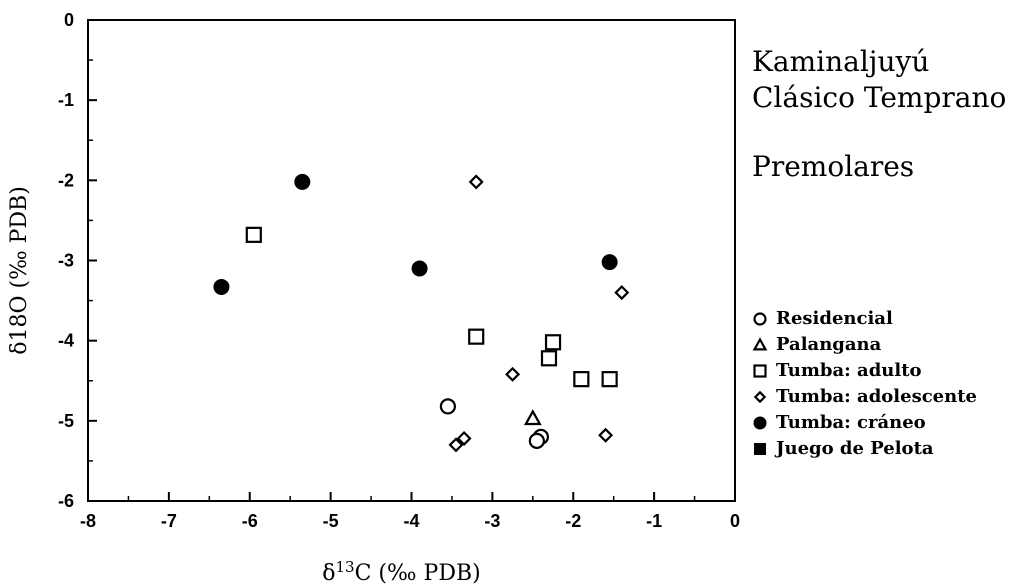 The image size is (1024, 588). What do you see at coordinates (66, 501) in the screenshot?
I see `y-tick-label: -6` at bounding box center [66, 501].